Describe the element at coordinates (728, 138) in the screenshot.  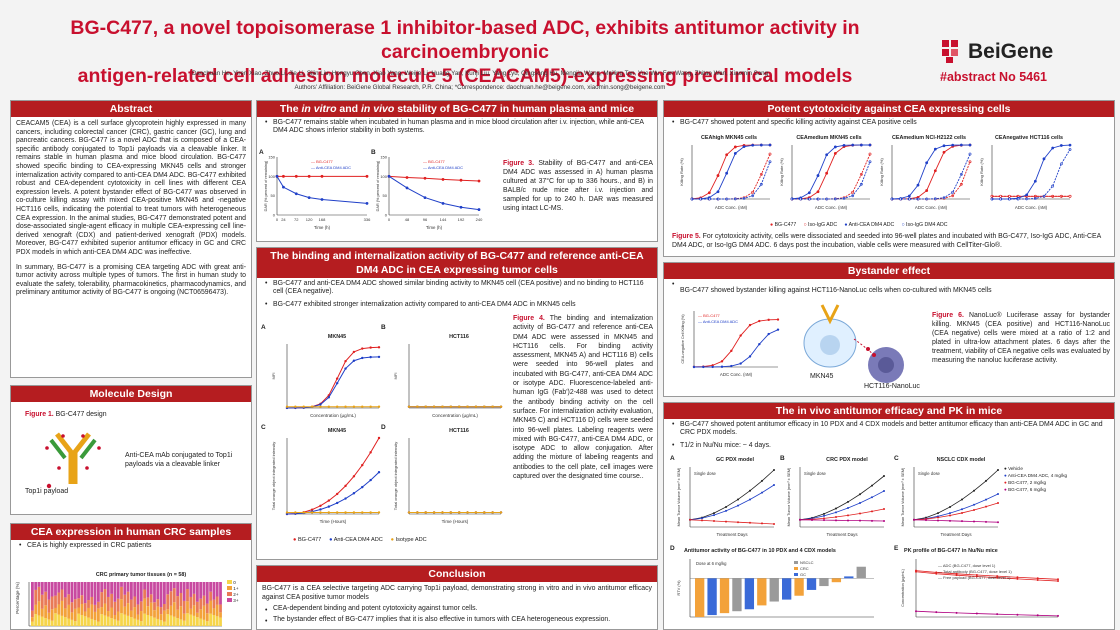
I see `cytotox-title-1: CEAhigh MKN45 cells` at that location.